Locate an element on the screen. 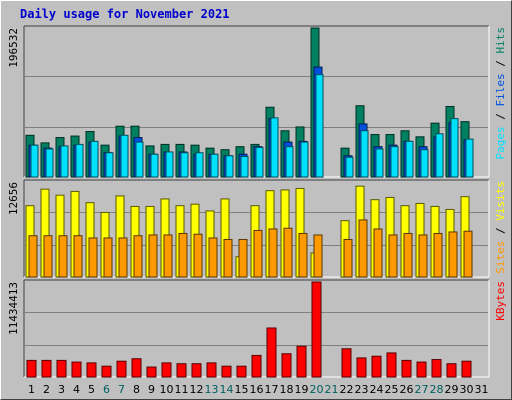  bar-pages-day-30-body is located at coordinates (469, 158).